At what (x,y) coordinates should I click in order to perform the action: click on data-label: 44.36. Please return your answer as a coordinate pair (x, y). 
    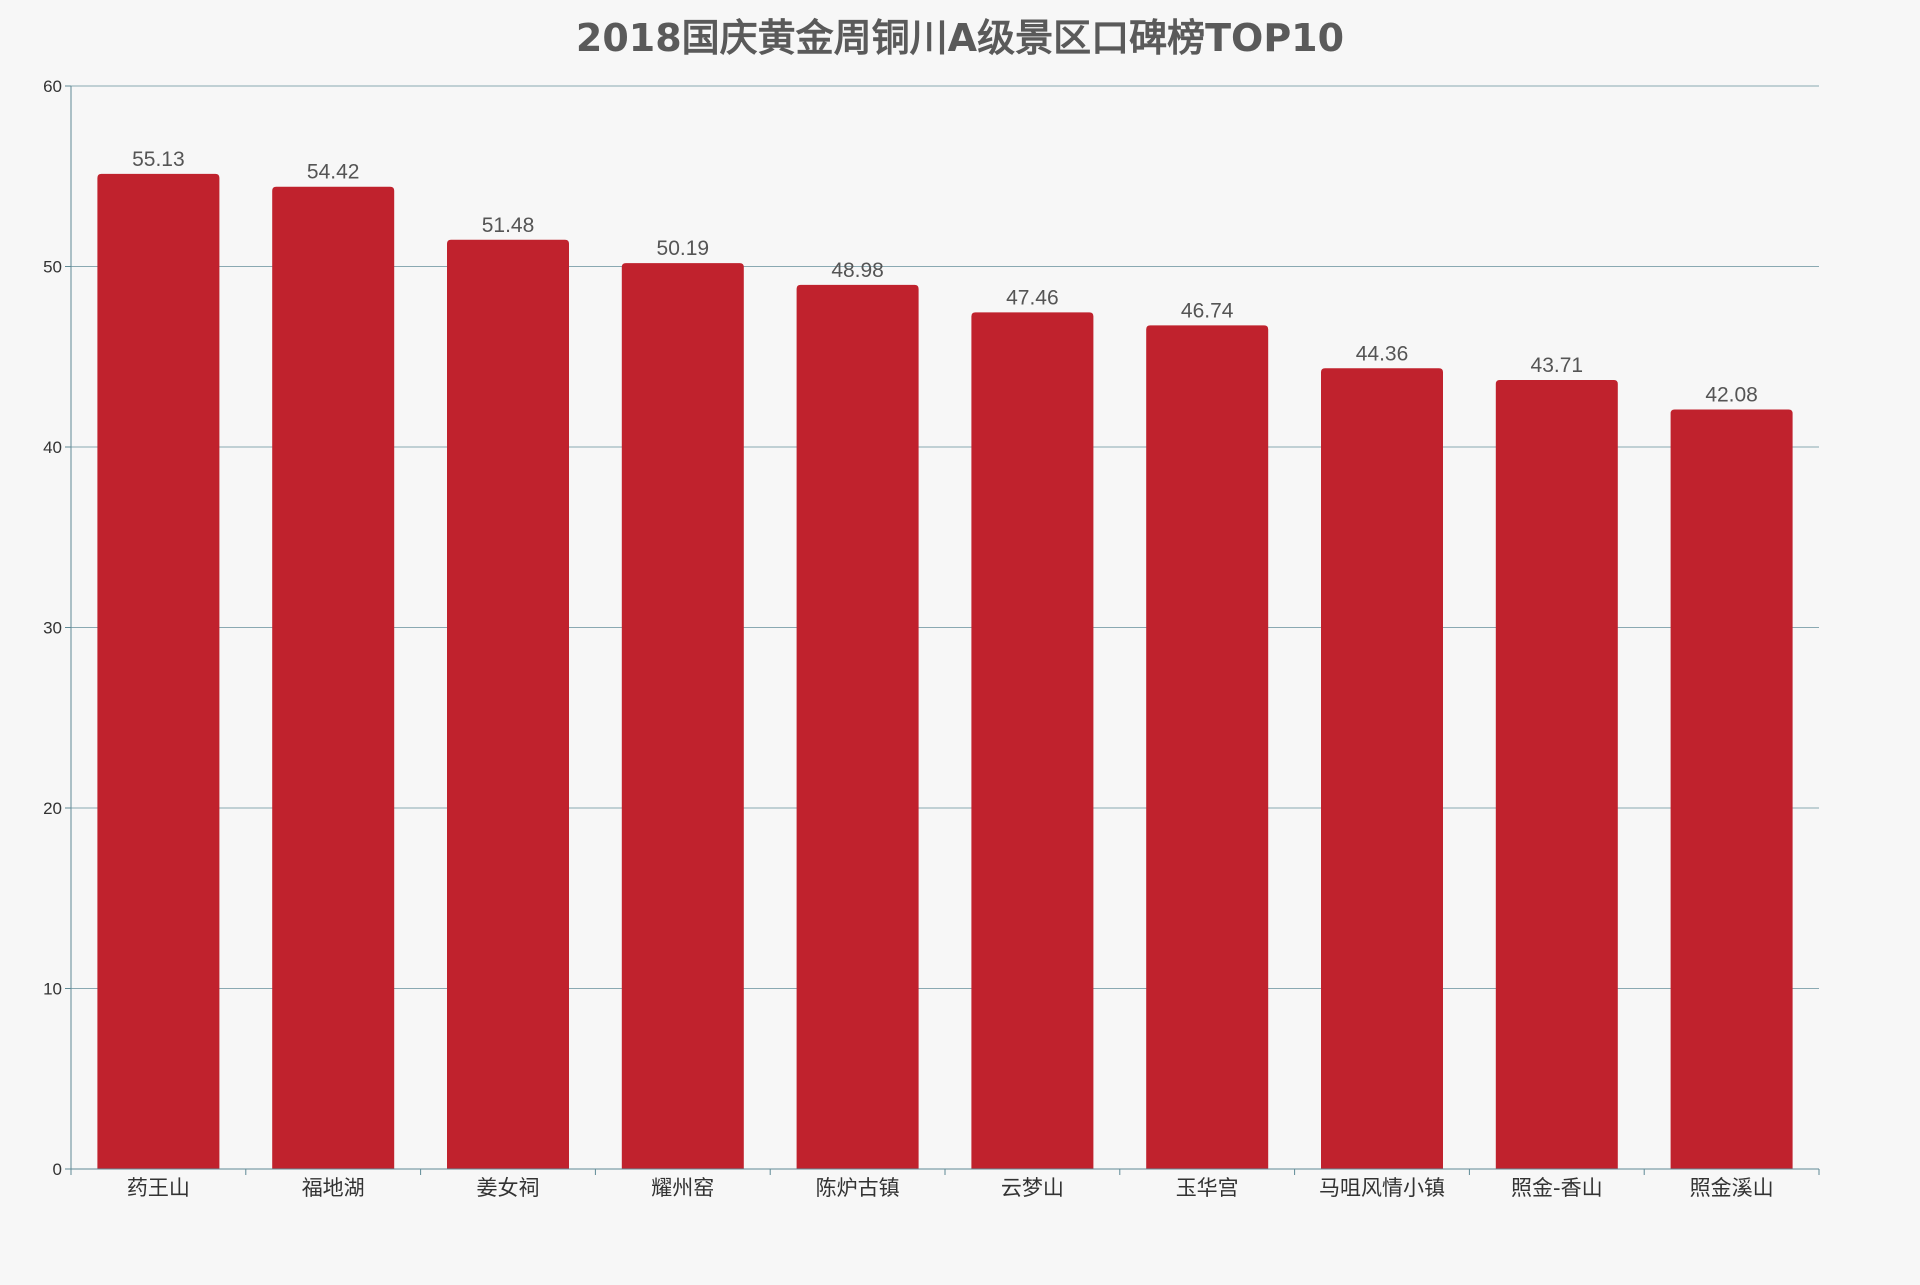
    Looking at the image, I should click on (1382, 353).